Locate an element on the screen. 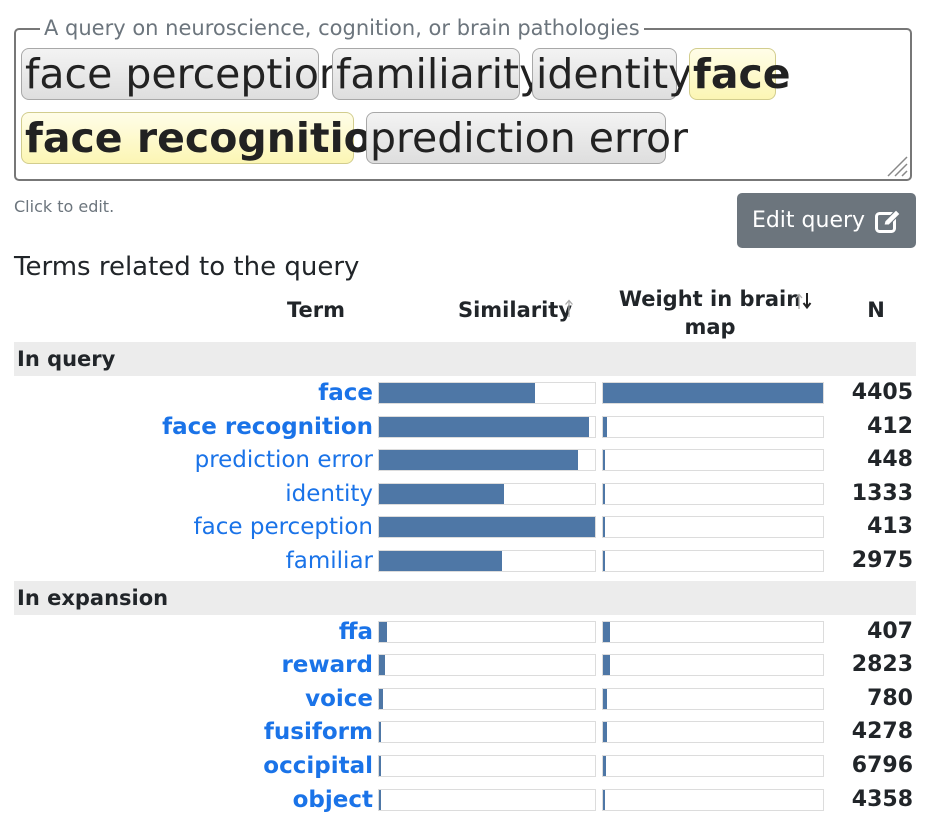 This screenshot has width=940, height=824. term-link: face perception is located at coordinates (283, 527).